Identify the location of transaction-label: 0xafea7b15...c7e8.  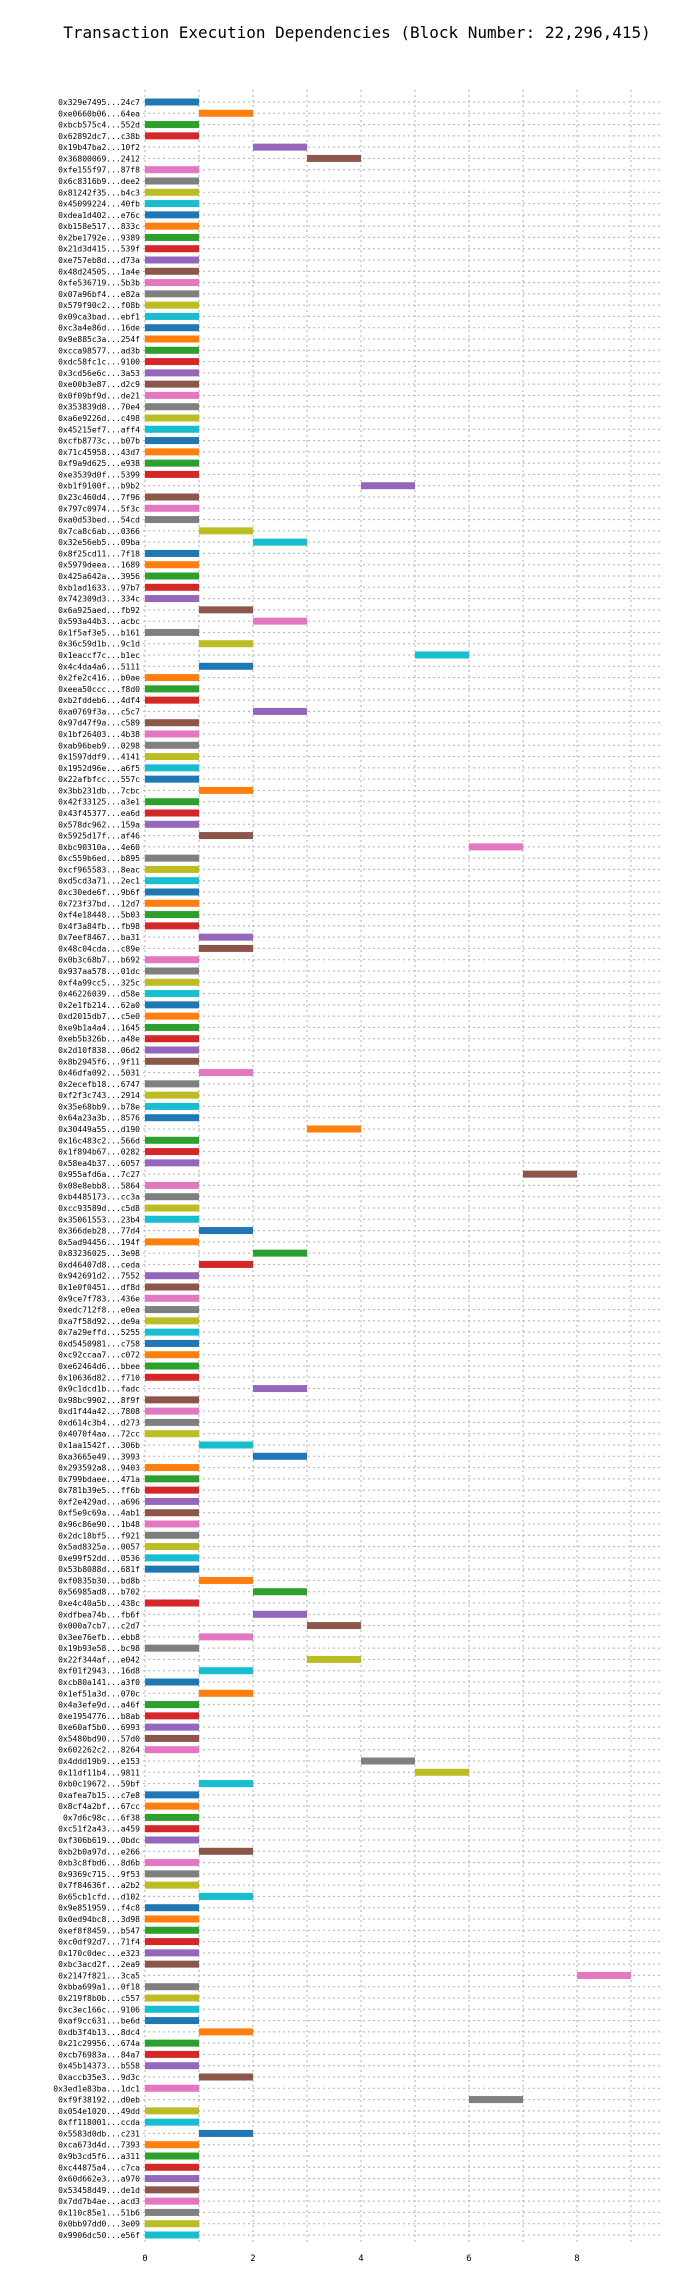
(99, 1795).